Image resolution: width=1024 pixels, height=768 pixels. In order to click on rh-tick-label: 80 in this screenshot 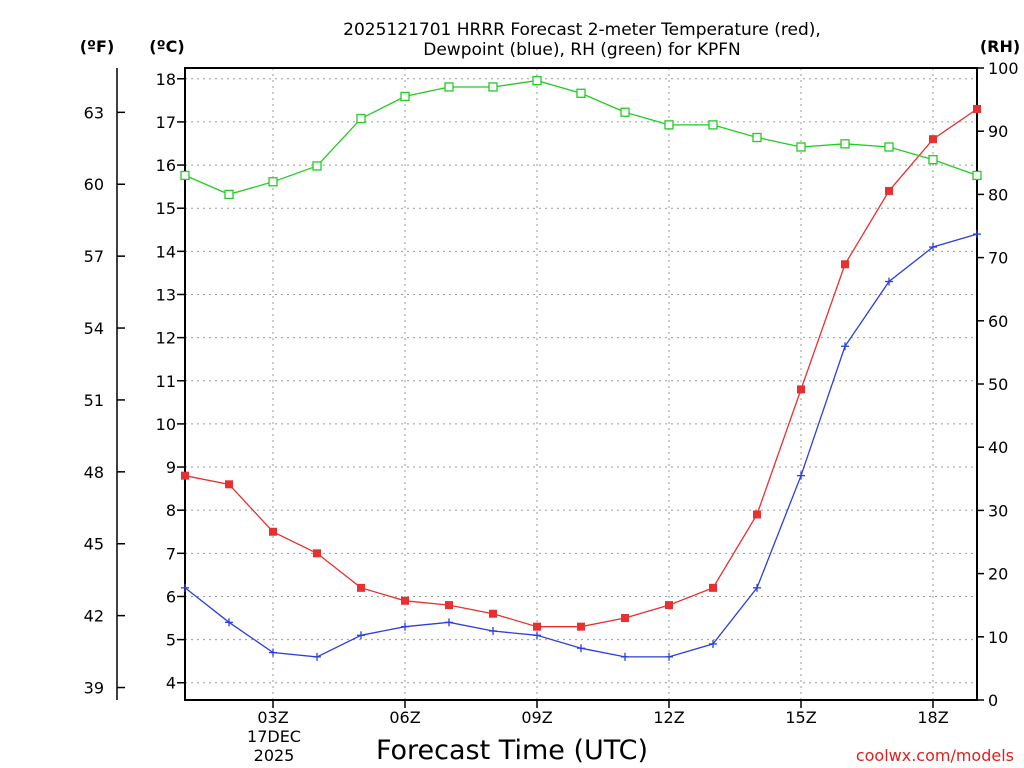, I will do `click(998, 194)`.